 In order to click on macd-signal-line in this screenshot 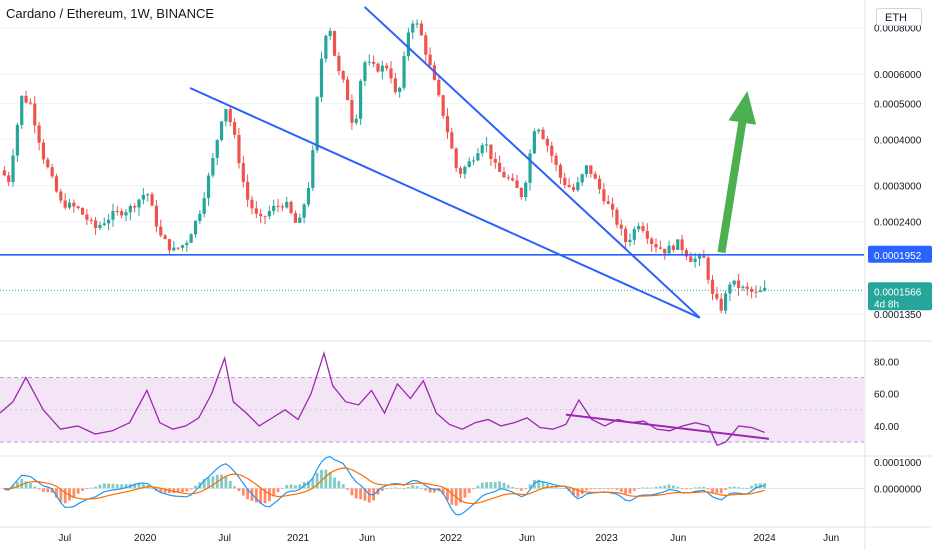, I will do `click(384, 486)`.